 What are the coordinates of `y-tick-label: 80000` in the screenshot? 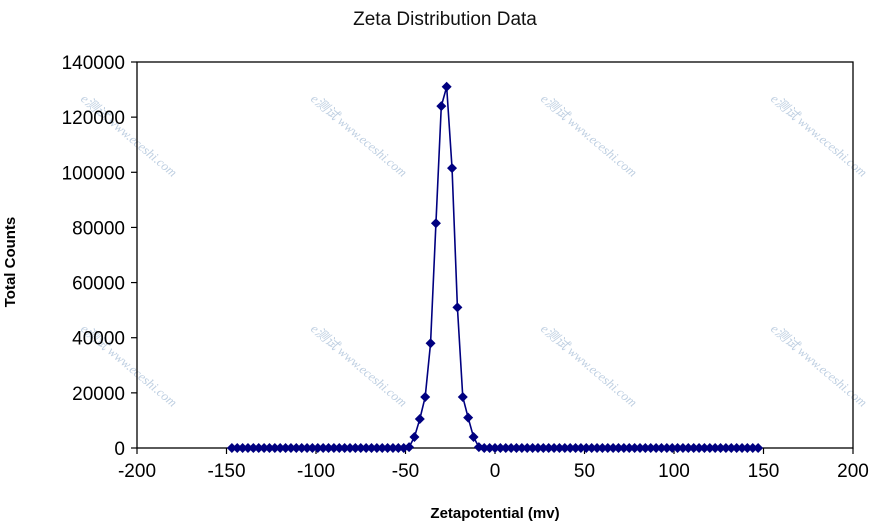 It's located at (98, 228).